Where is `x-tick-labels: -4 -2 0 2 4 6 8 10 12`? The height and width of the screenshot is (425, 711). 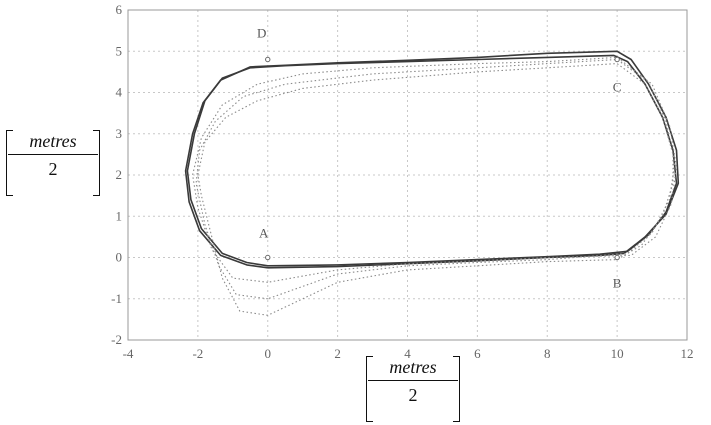 x-tick-labels: -4 -2 0 2 4 6 8 10 12 is located at coordinates (408, 353).